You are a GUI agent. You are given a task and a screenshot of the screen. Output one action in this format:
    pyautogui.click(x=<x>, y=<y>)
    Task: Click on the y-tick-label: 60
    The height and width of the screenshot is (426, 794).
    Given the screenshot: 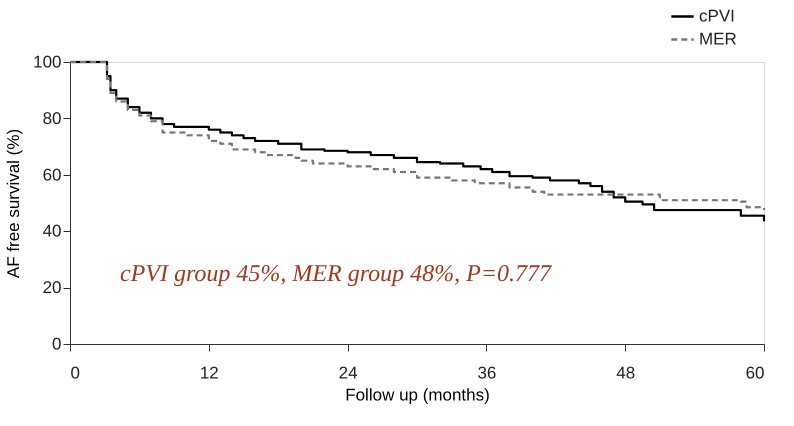 What is the action you would take?
    pyautogui.click(x=52, y=174)
    